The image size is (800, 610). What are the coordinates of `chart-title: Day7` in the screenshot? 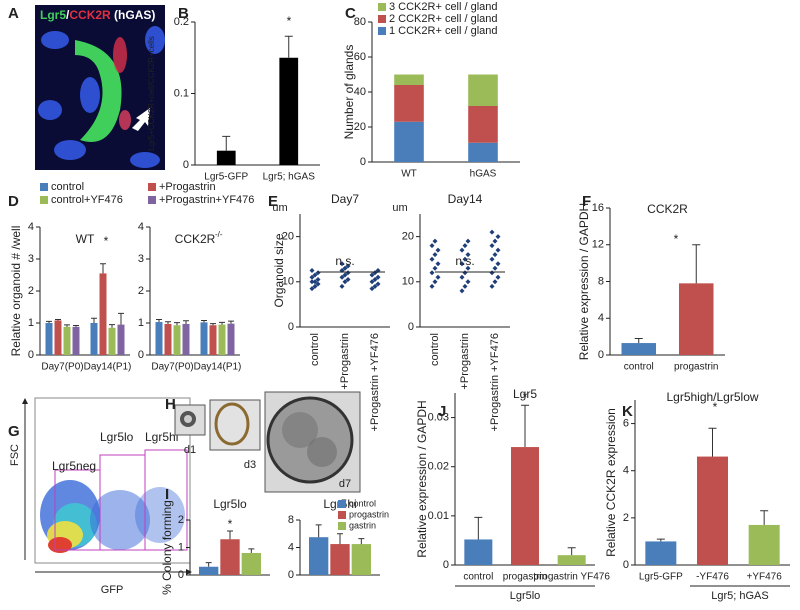 It's located at (345, 199).